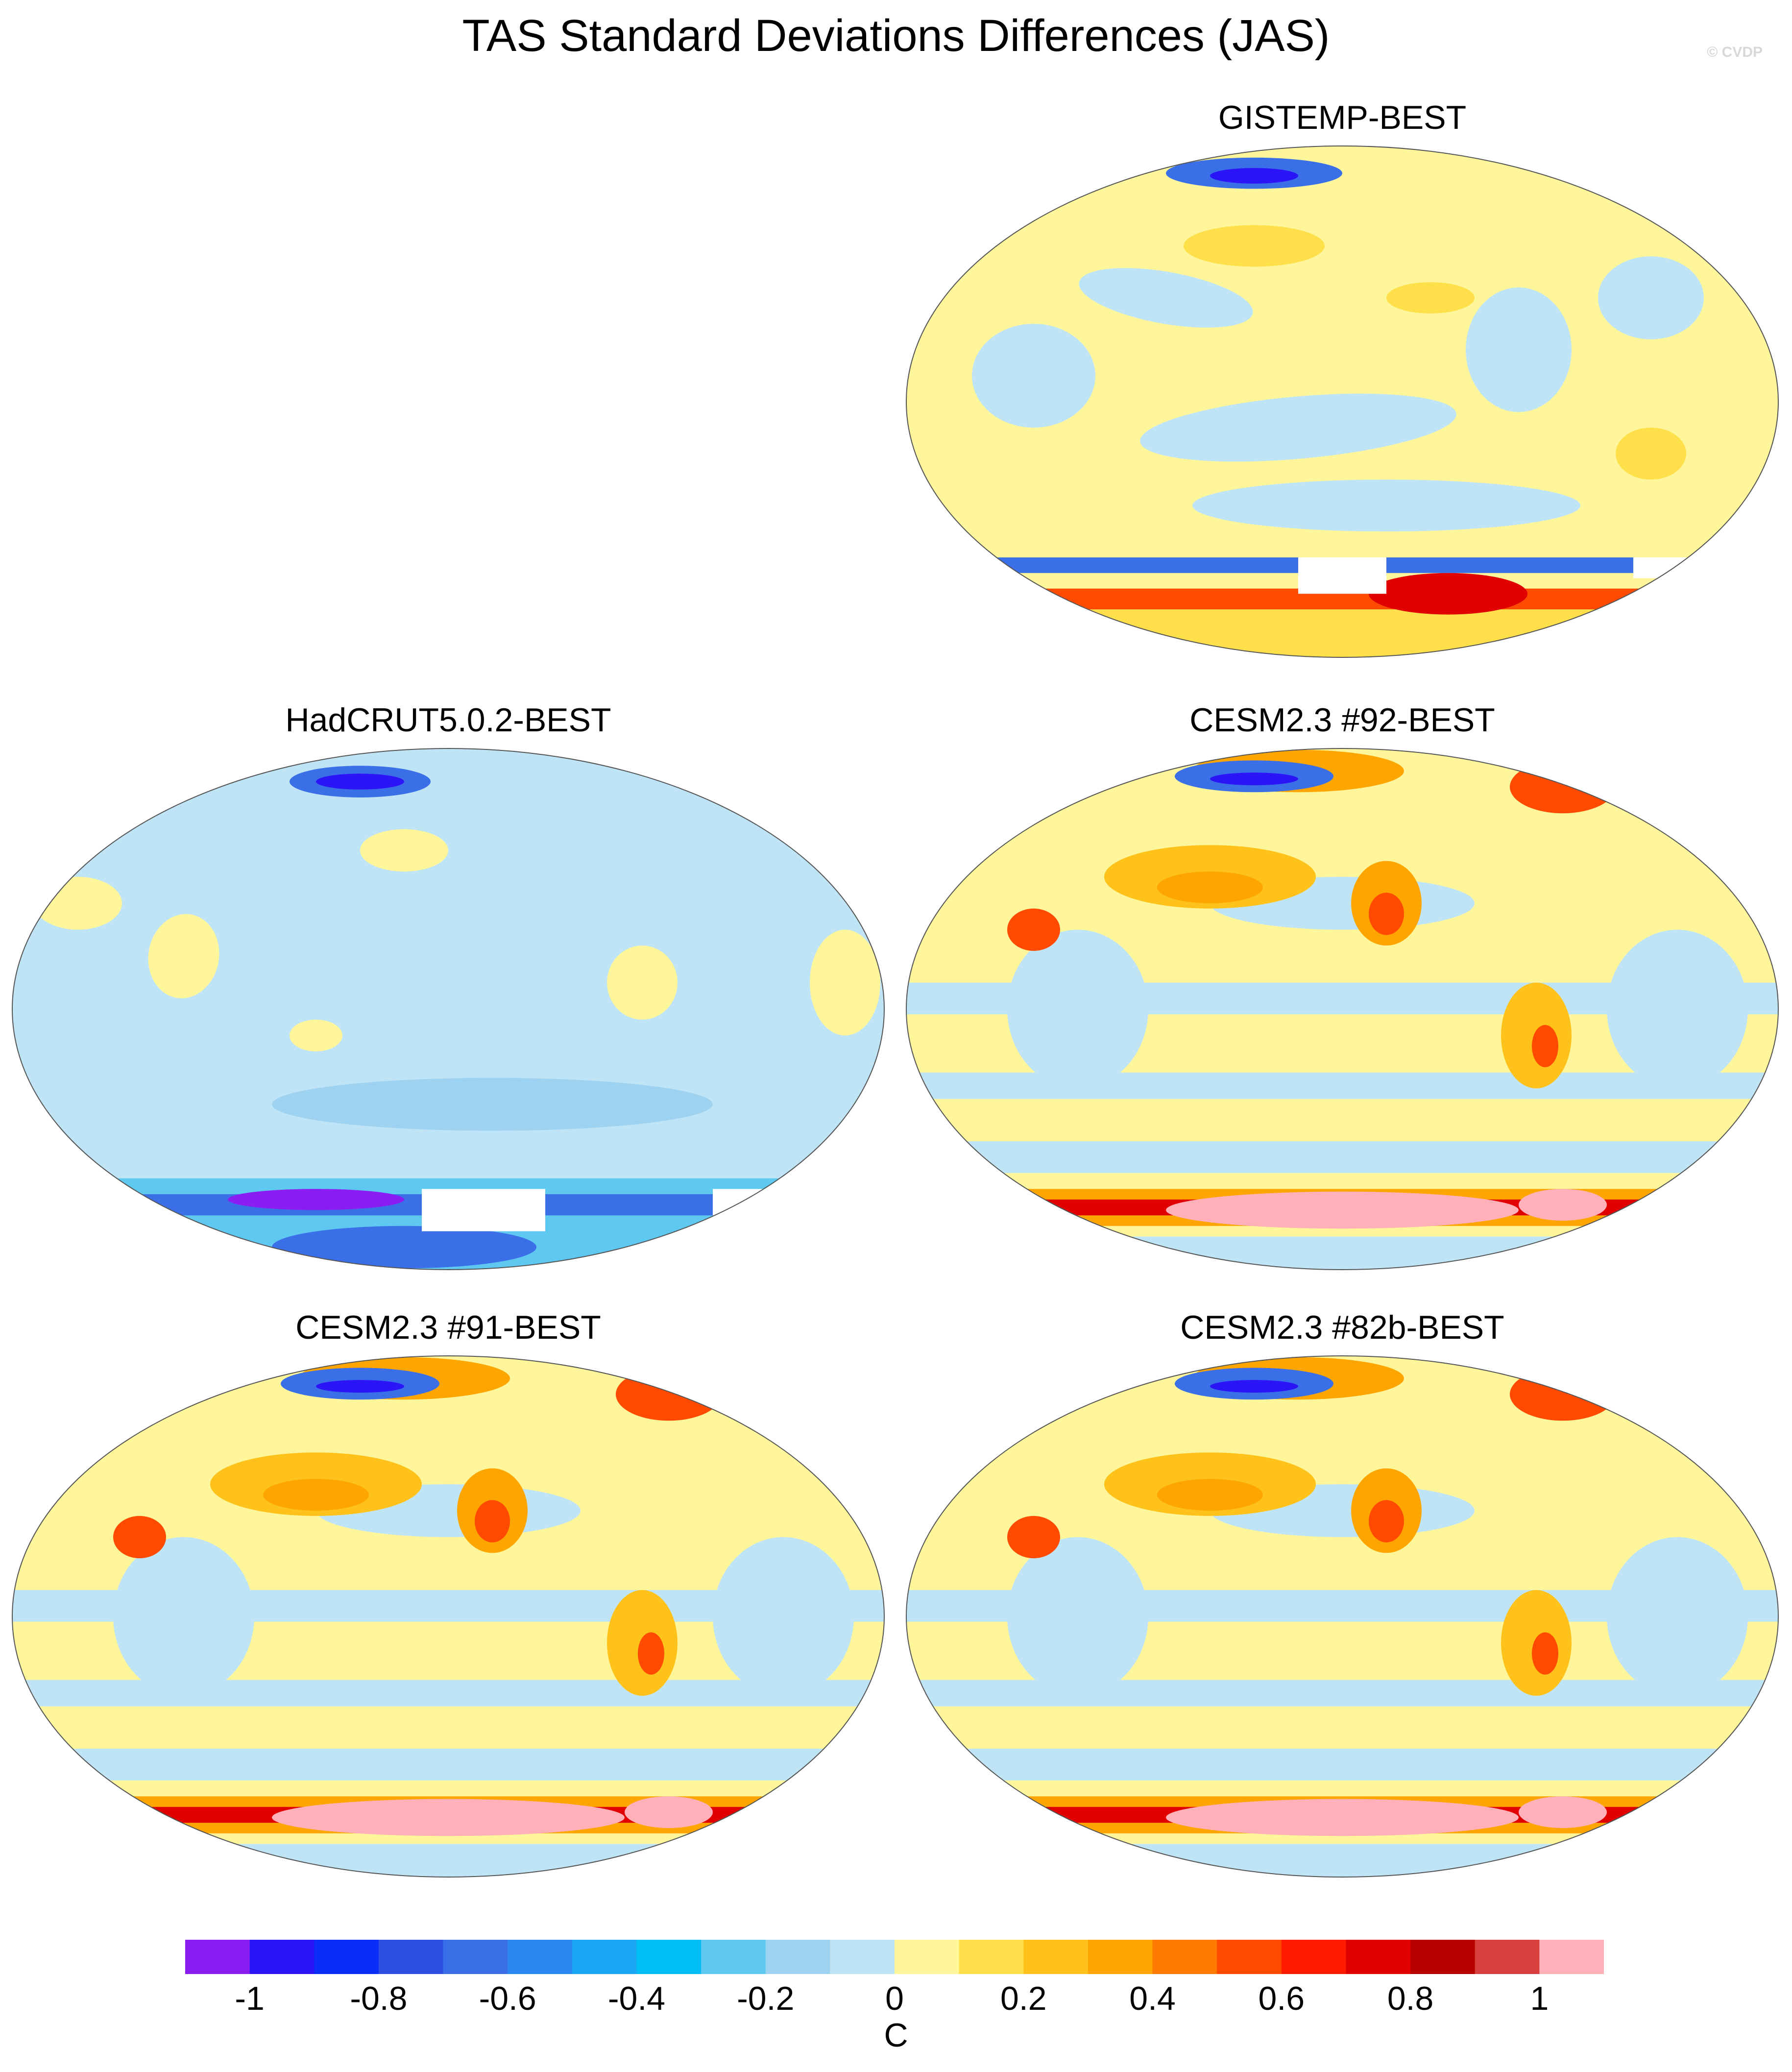 Image resolution: width=1792 pixels, height=2072 pixels. What do you see at coordinates (1539, 1998) in the screenshot?
I see `colorbar-tick-label: 1` at bounding box center [1539, 1998].